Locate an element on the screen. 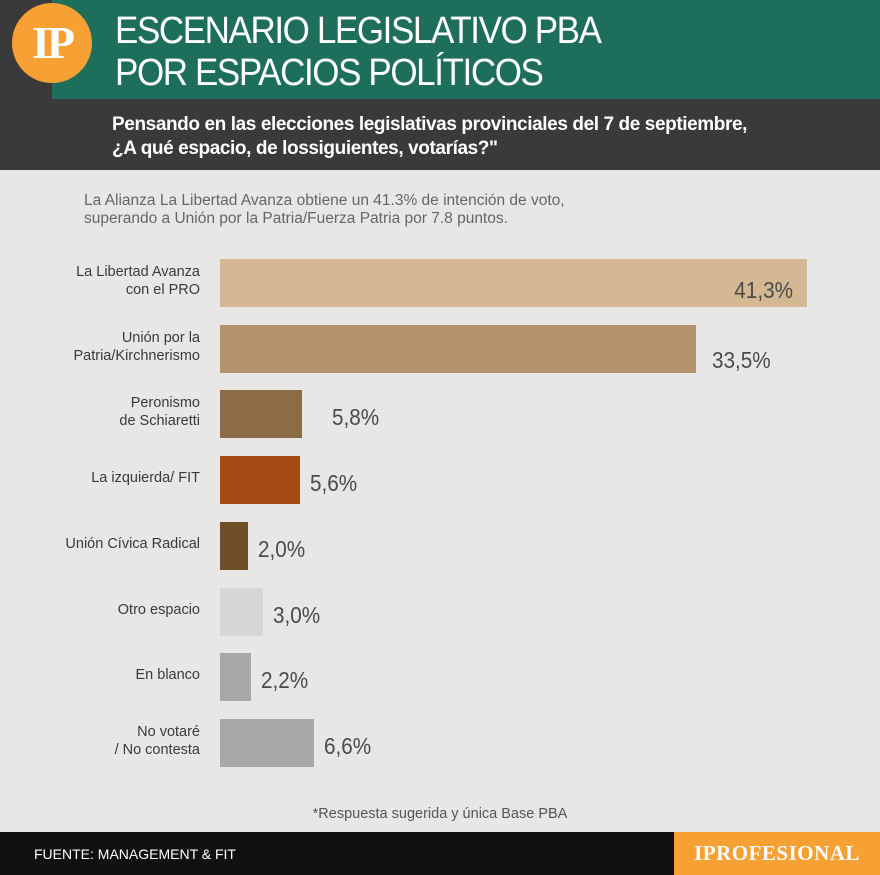  source-text: FUENTE: MANAGEMENT & FIT is located at coordinates (135, 854).